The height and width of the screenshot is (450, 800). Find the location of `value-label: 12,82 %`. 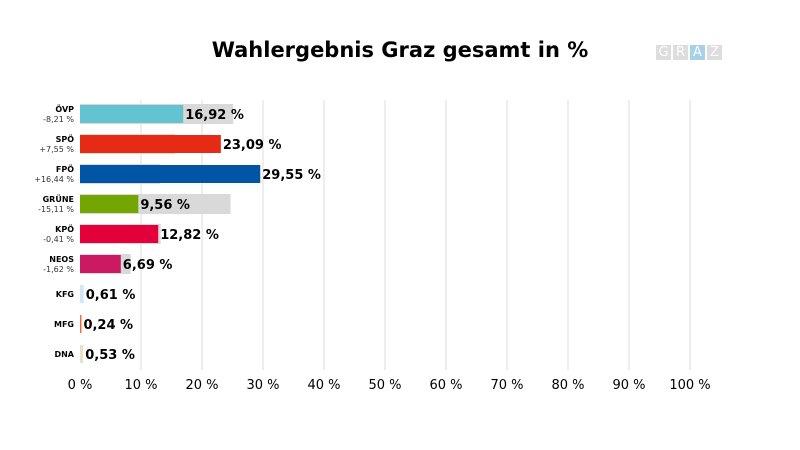

value-label: 12,82 % is located at coordinates (189, 235).